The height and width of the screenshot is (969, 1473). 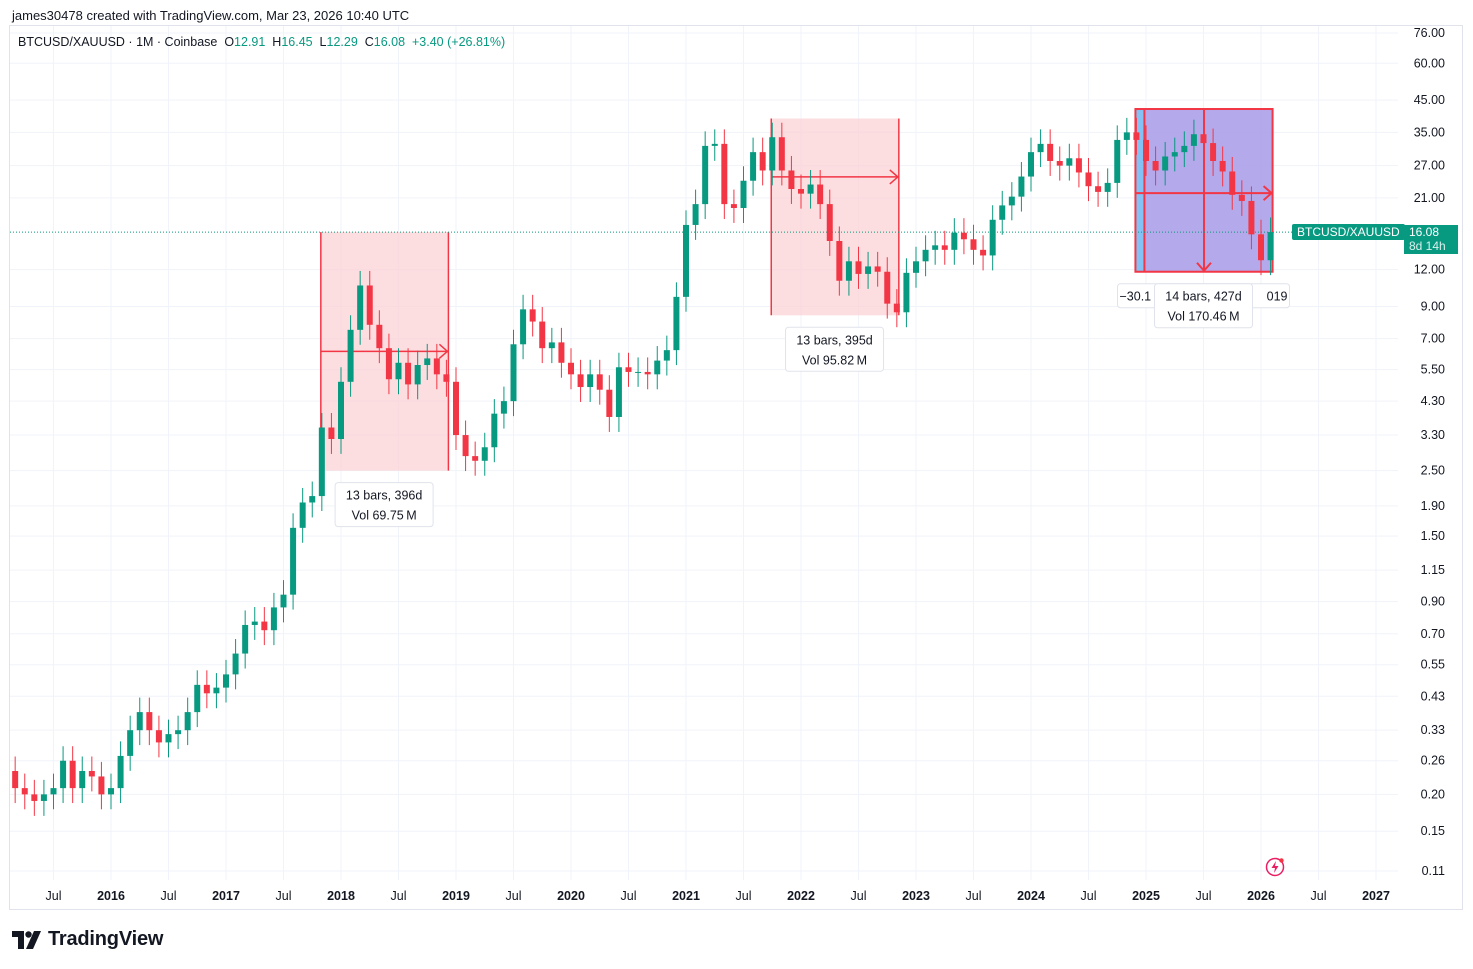 I want to click on x-axis-tick-label: 2027, so click(x=1376, y=896).